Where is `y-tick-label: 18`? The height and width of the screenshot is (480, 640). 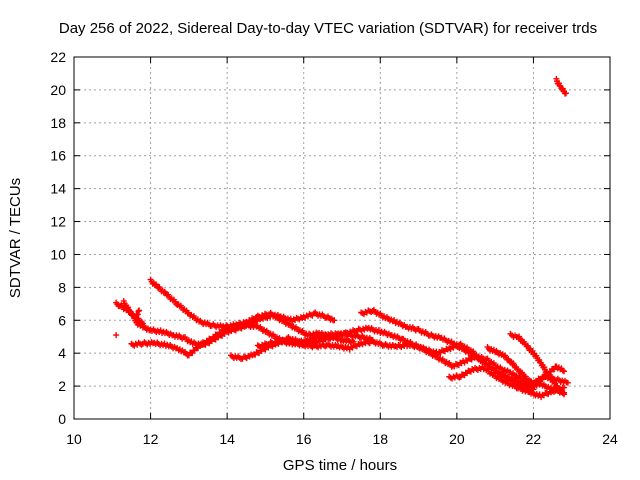 y-tick-label: 18 is located at coordinates (58, 123).